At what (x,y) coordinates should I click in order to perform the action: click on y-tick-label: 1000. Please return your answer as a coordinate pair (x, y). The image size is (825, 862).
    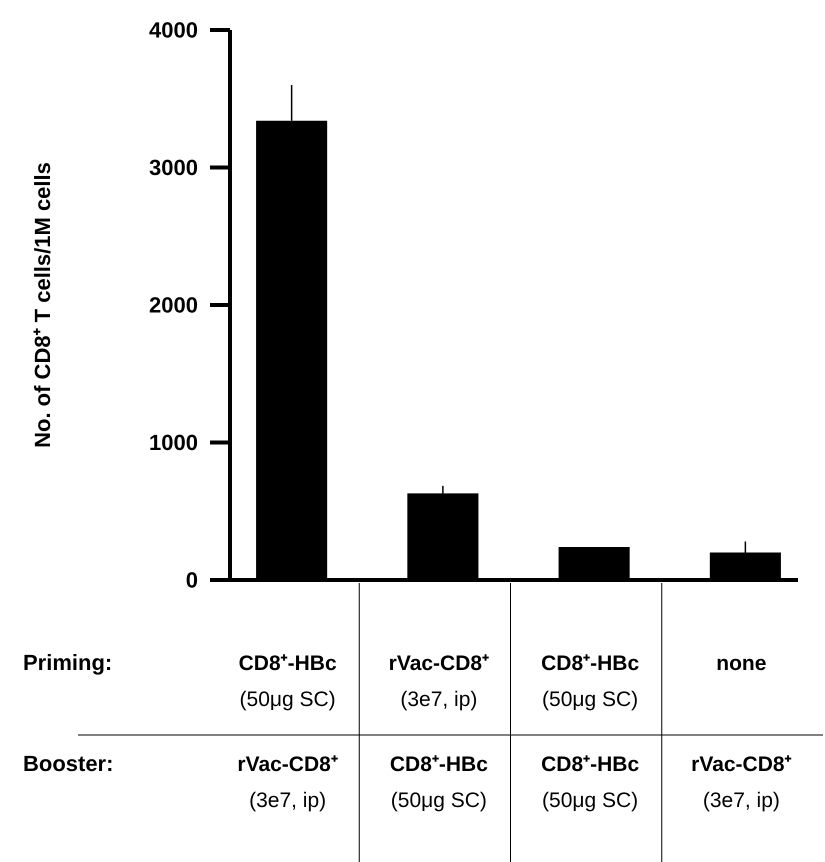
    Looking at the image, I should click on (173, 443).